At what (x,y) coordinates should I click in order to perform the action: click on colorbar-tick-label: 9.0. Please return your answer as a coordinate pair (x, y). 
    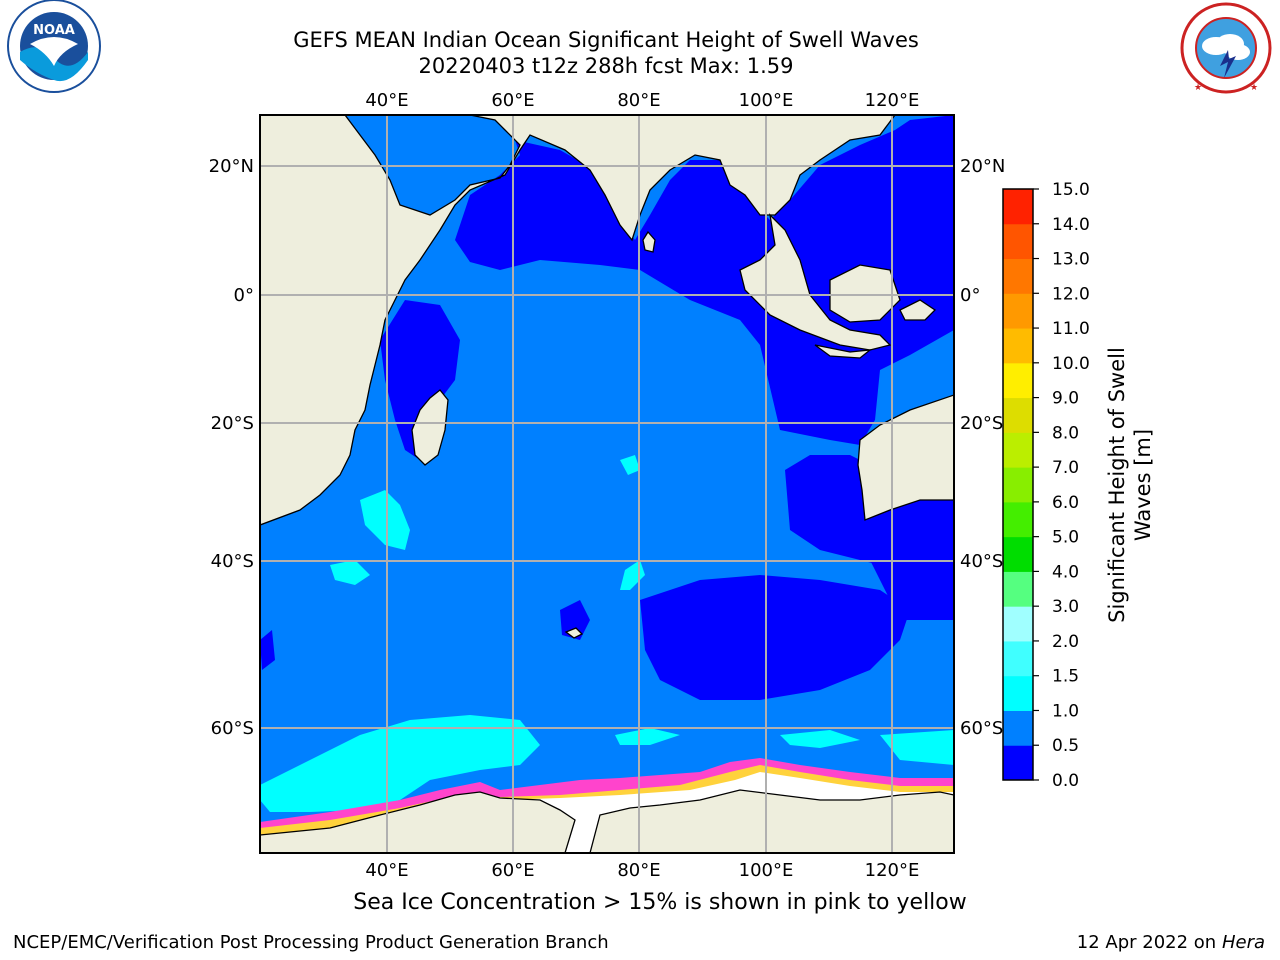
    Looking at the image, I should click on (1065, 399).